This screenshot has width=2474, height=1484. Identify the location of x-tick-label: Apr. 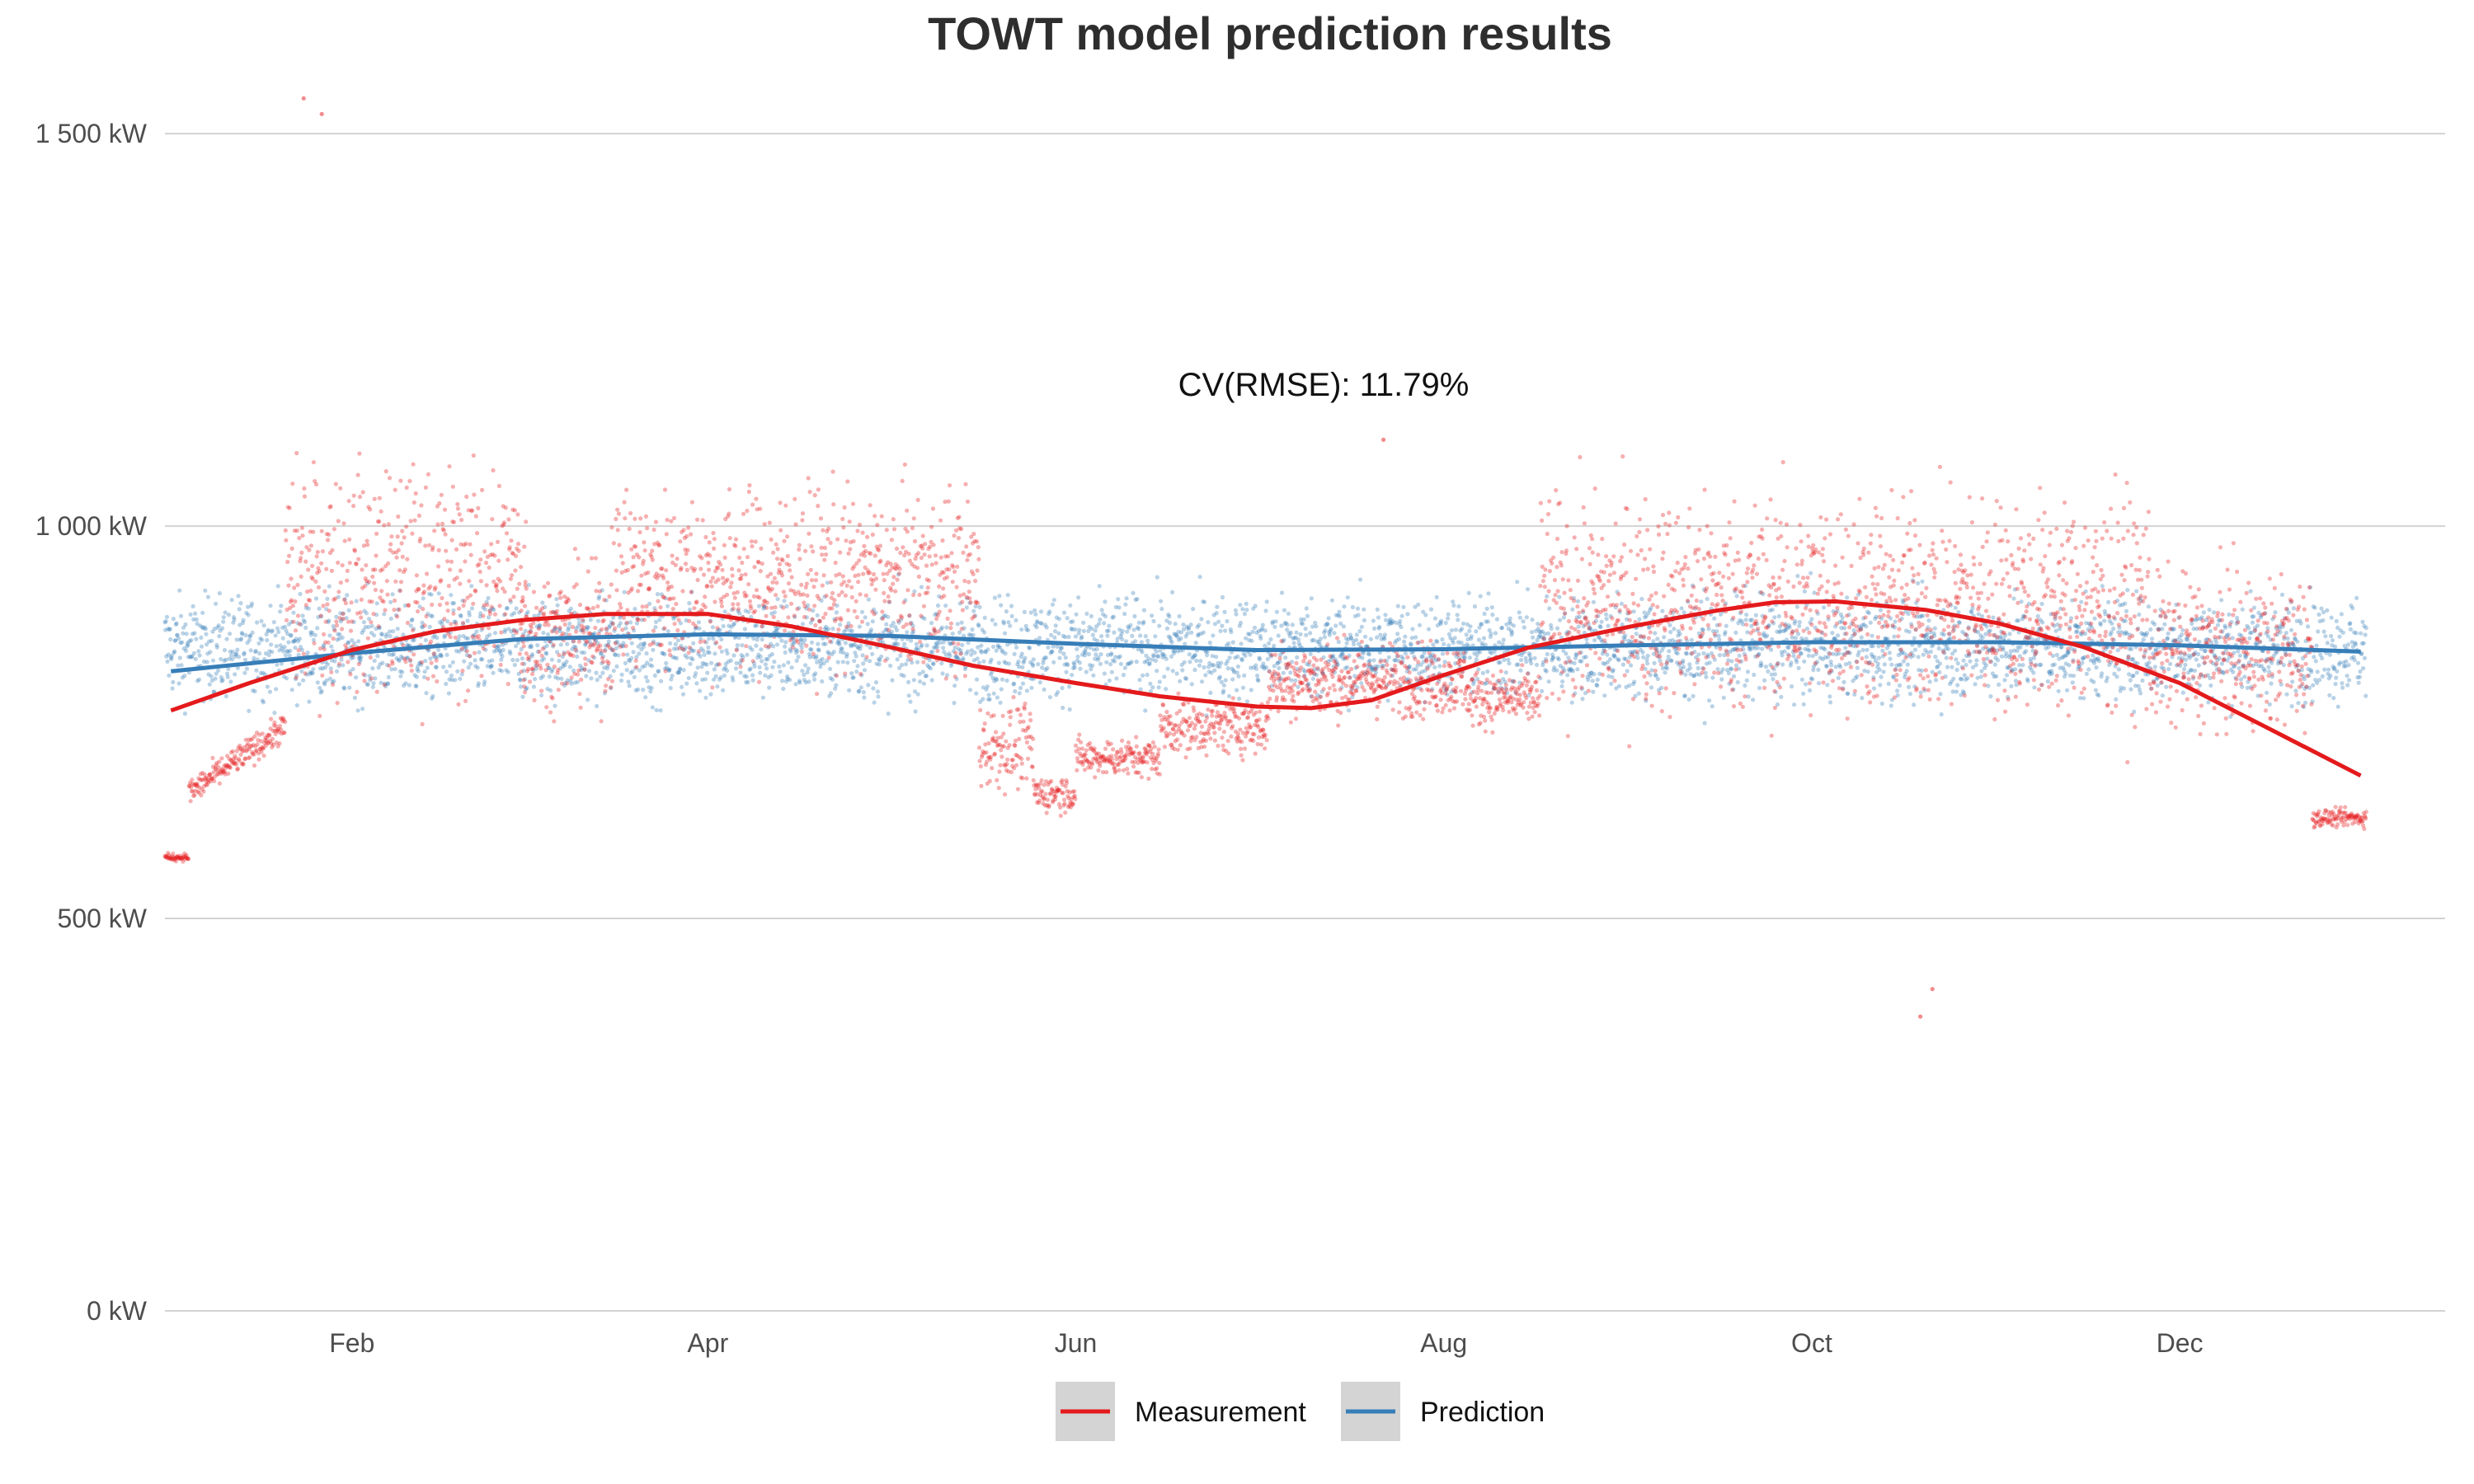
(707, 1343).